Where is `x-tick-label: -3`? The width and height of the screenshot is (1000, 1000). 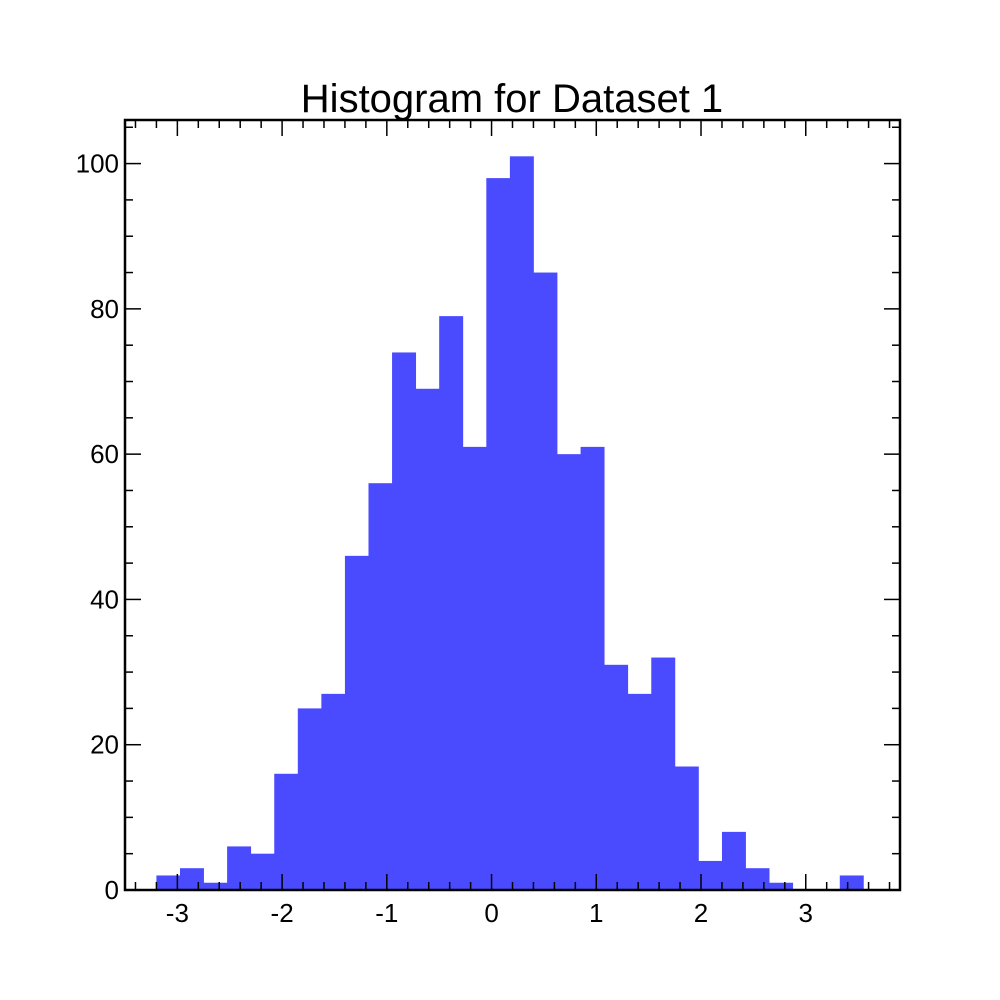
x-tick-label: -3 is located at coordinates (177, 913).